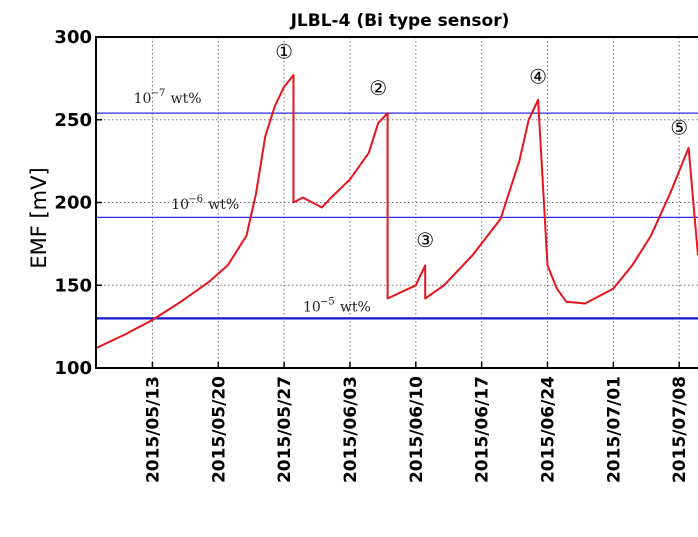 The image size is (698, 537). I want to click on peak-annotation: ③, so click(425, 240).